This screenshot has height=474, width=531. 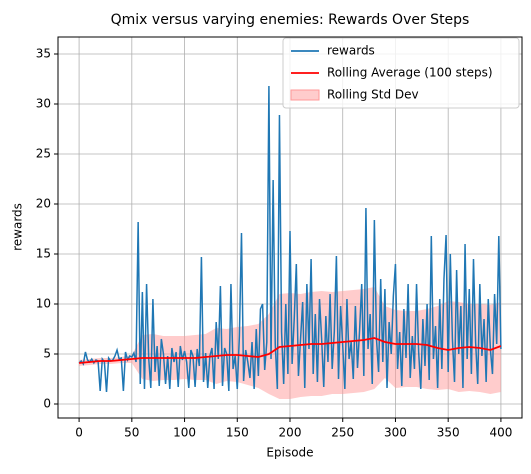 I want to click on line, so click(x=290, y=350).